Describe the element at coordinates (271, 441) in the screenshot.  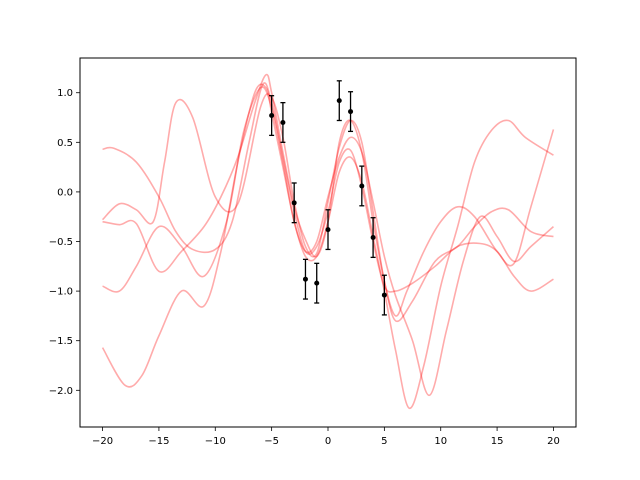
I see `x-tick-label: −5` at that location.